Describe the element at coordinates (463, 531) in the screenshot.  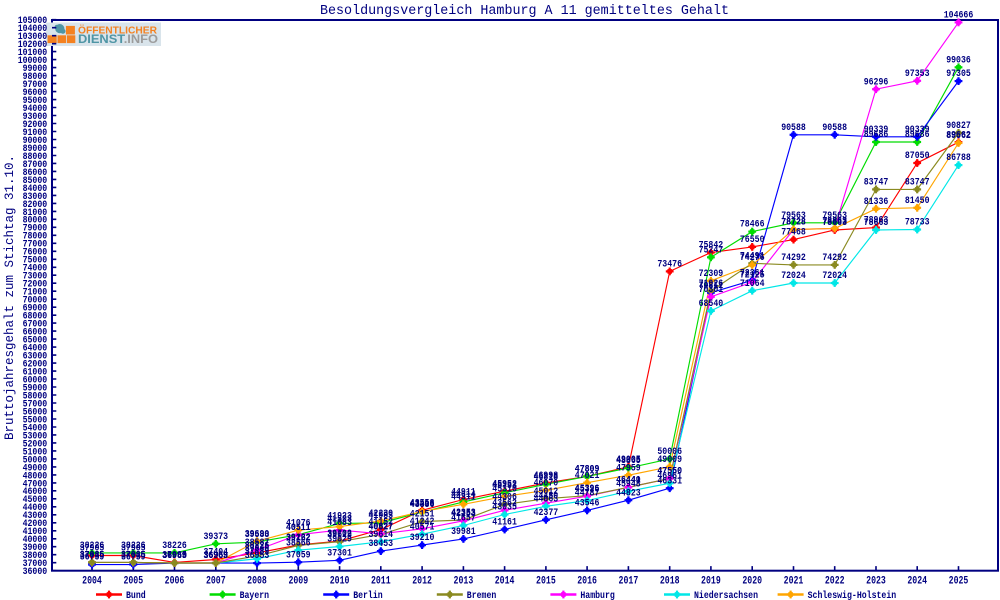
I see `svg-text: 39981` at that location.